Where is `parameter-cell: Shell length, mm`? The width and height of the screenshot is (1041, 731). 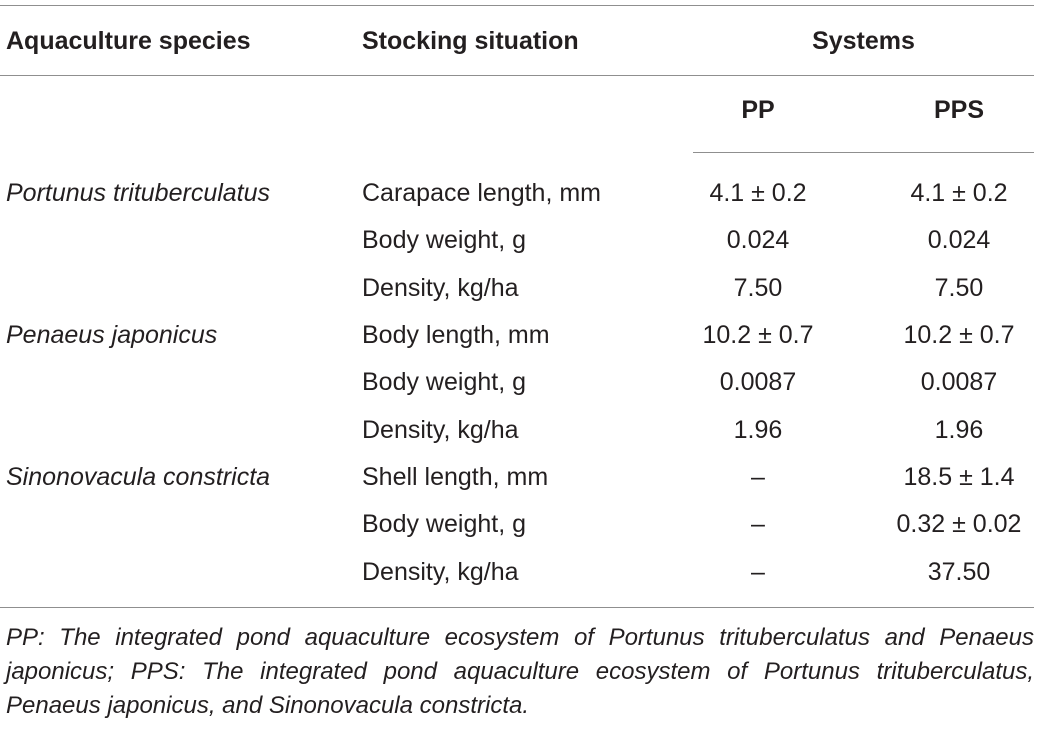 parameter-cell: Shell length, mm is located at coordinates (455, 477).